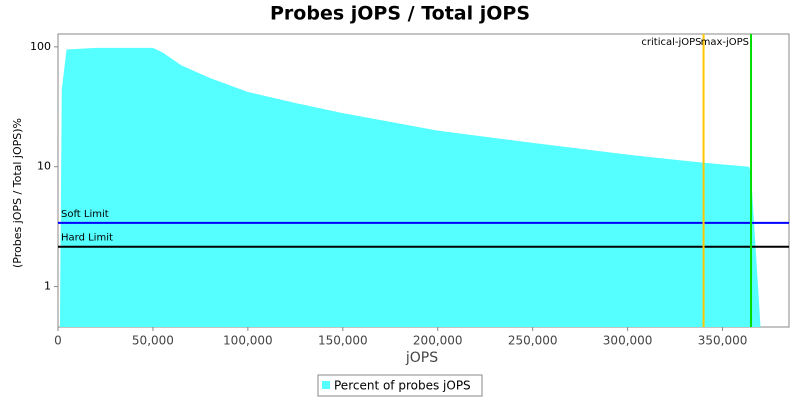 This screenshot has width=800, height=400. What do you see at coordinates (153, 341) in the screenshot?
I see `x-tick-label: 50,000` at bounding box center [153, 341].